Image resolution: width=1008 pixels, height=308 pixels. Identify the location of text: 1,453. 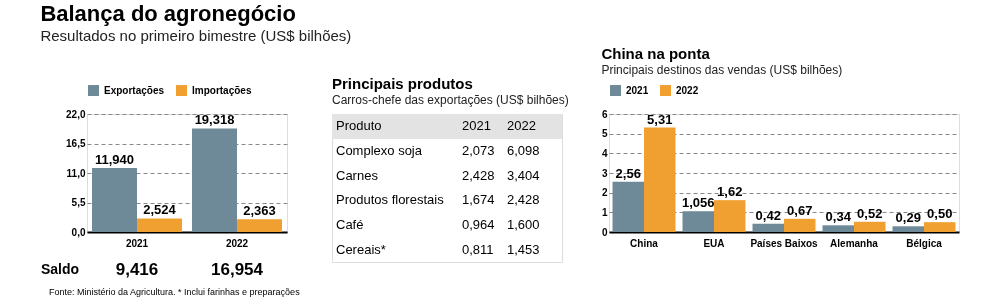
(523, 249).